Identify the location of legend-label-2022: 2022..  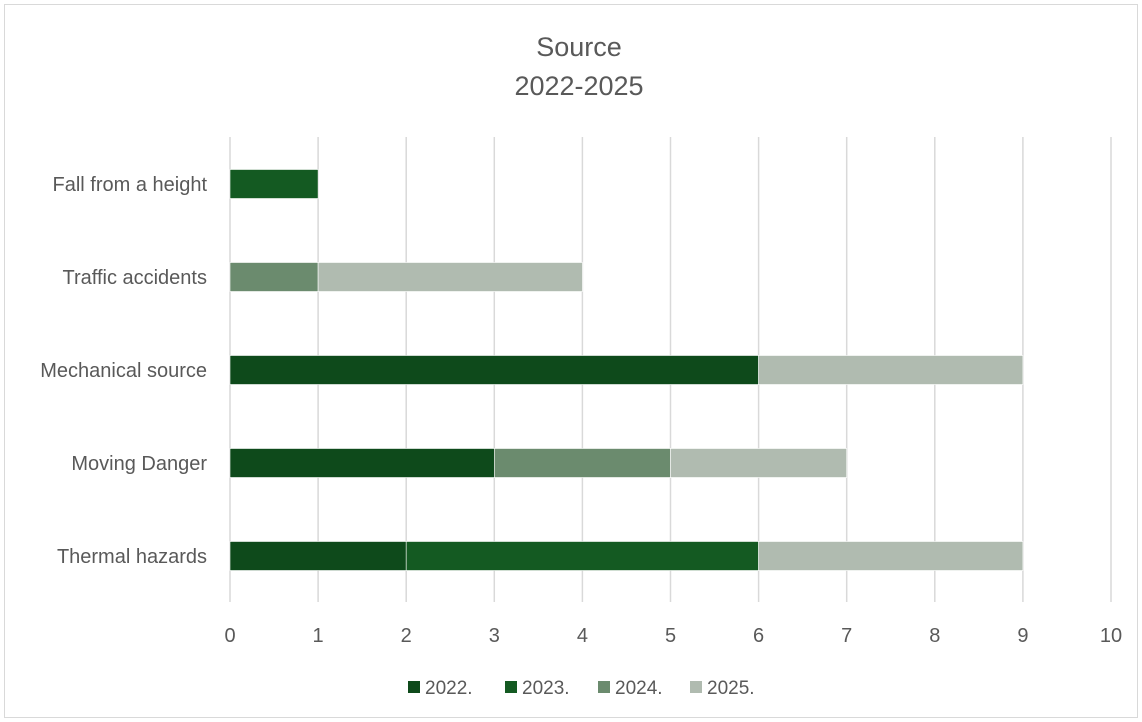
(449, 688).